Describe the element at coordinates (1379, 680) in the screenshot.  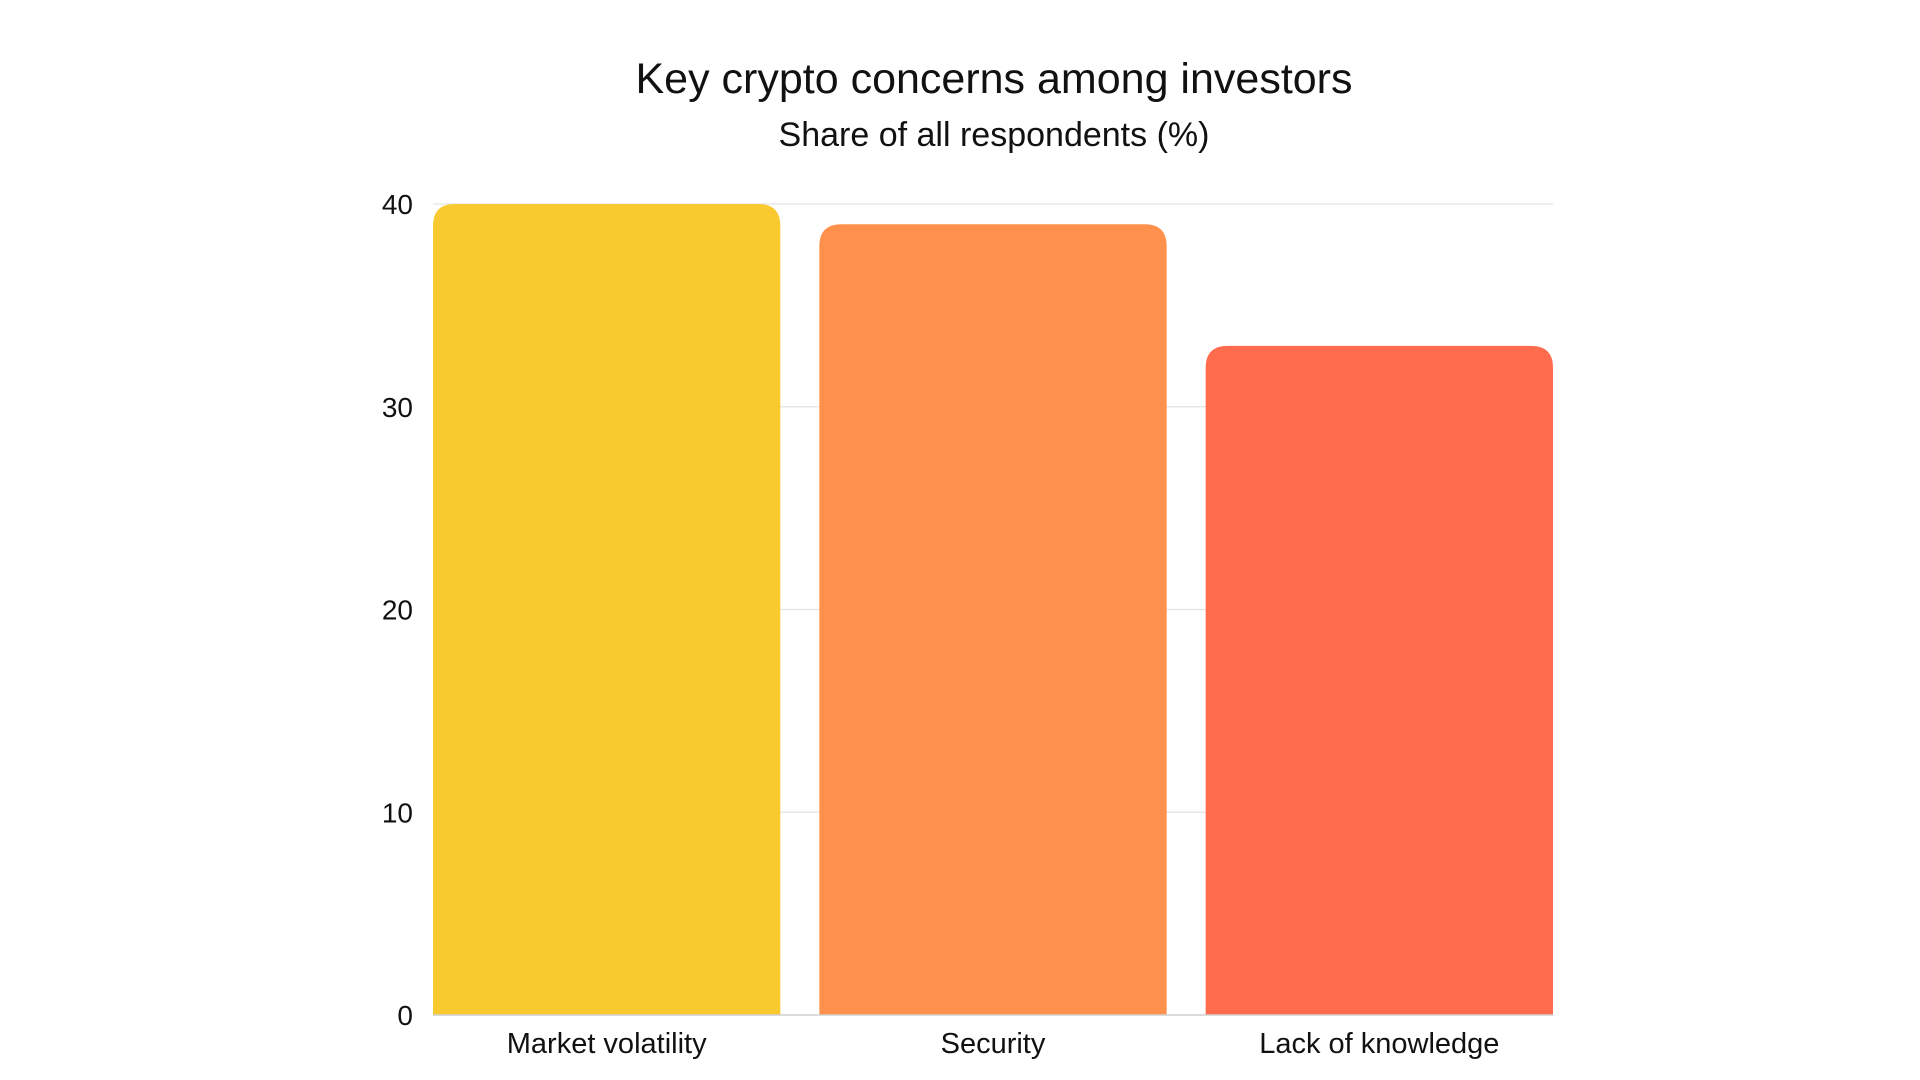
I see `bar-lack-of-knowledge` at that location.